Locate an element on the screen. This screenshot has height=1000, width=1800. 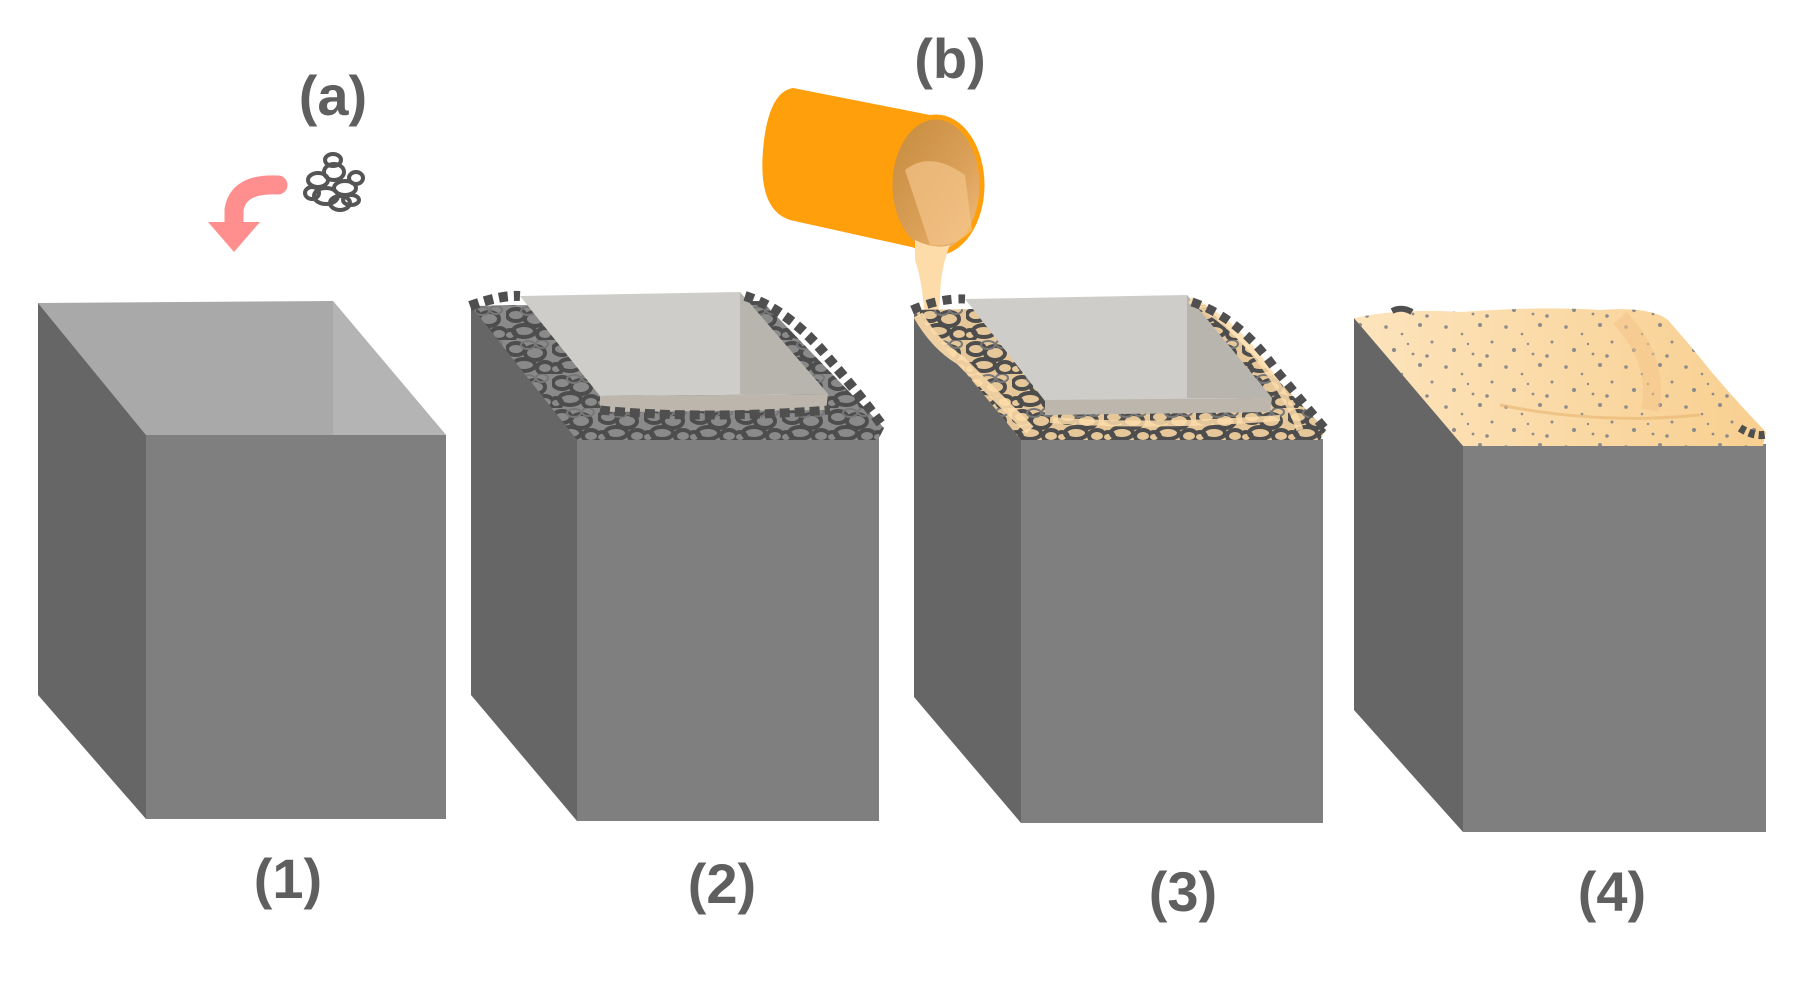
box-3-side is located at coordinates (967, 566).